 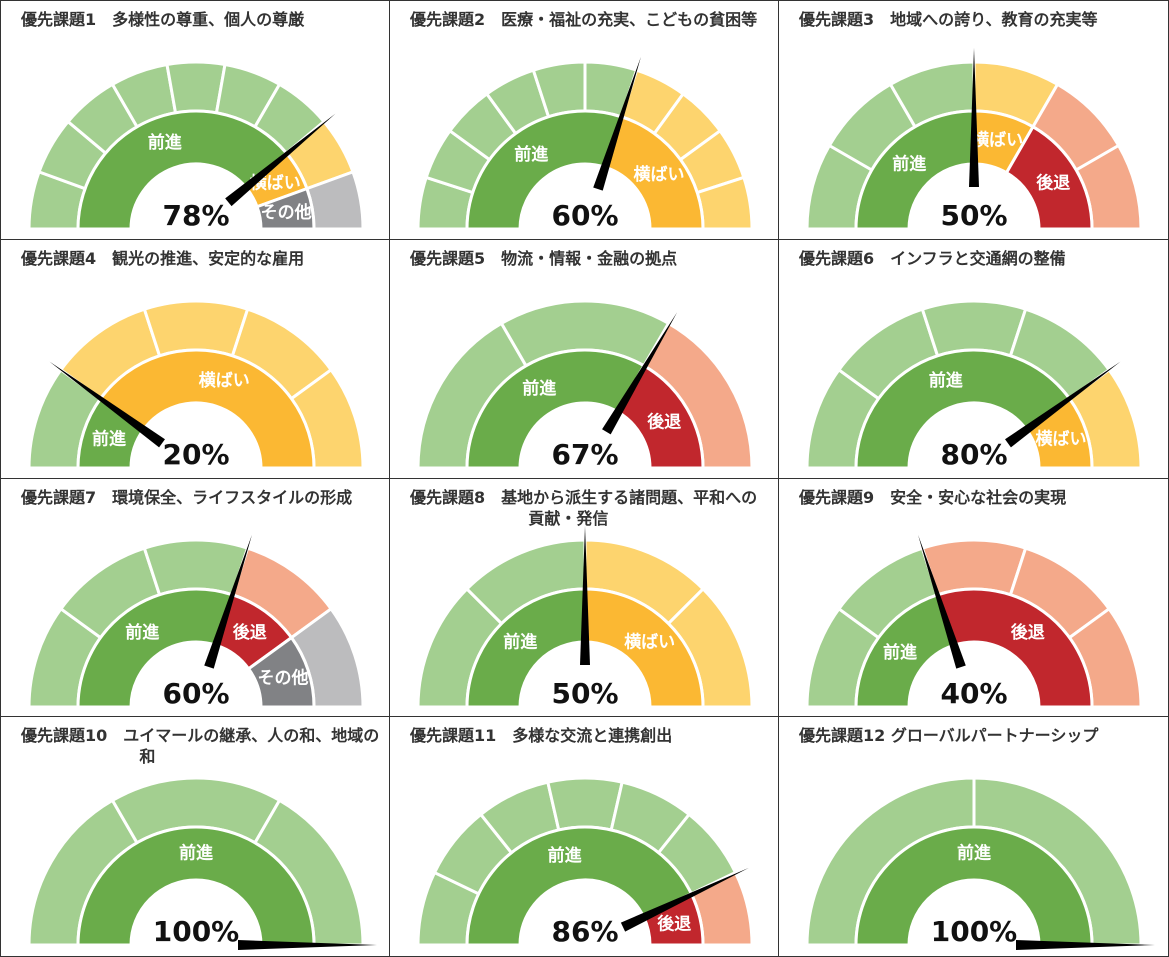 What do you see at coordinates (584, 931) in the screenshot?
I see `percent-label: 86%` at bounding box center [584, 931].